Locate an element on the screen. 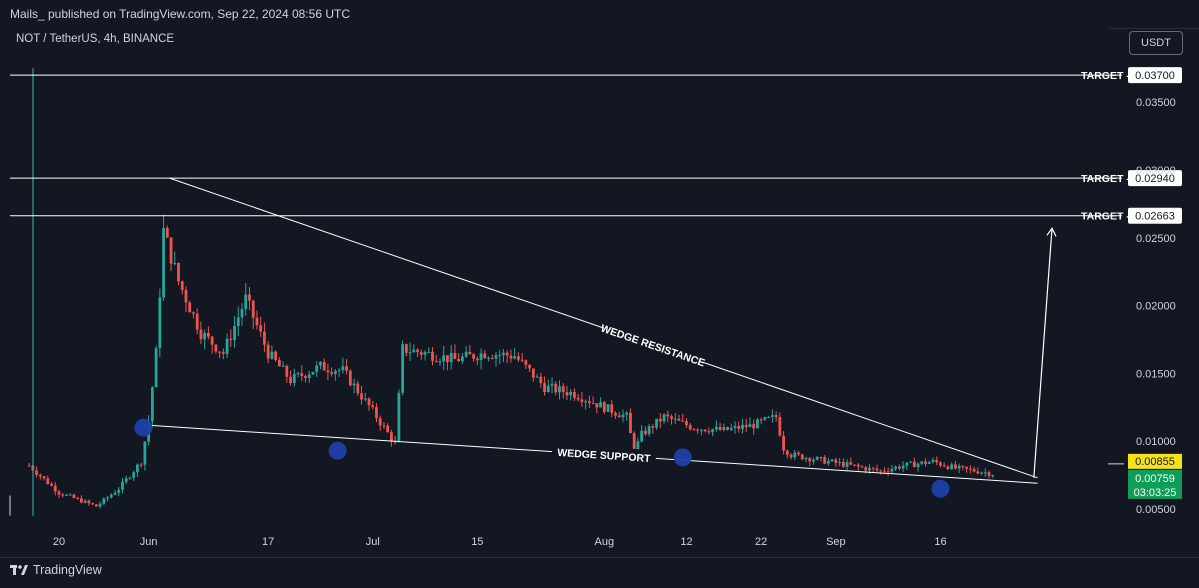 The image size is (1199, 588). target-price-value: 0.02663 is located at coordinates (1155, 217).